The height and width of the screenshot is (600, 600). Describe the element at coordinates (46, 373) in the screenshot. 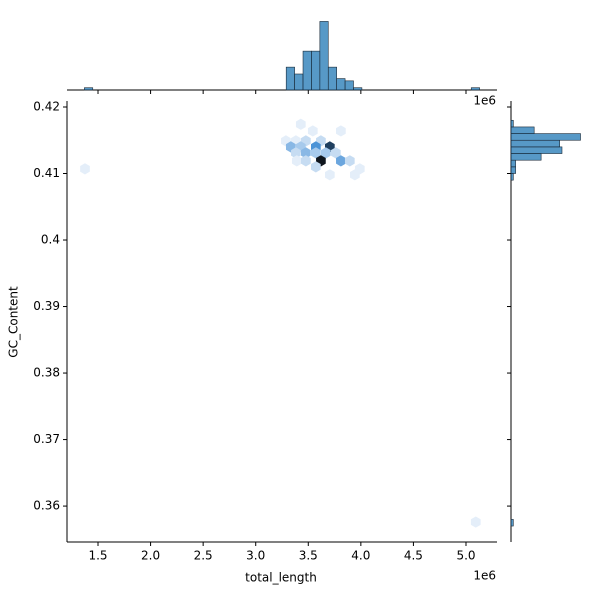

I see `y-tick-label: 0.38` at that location.